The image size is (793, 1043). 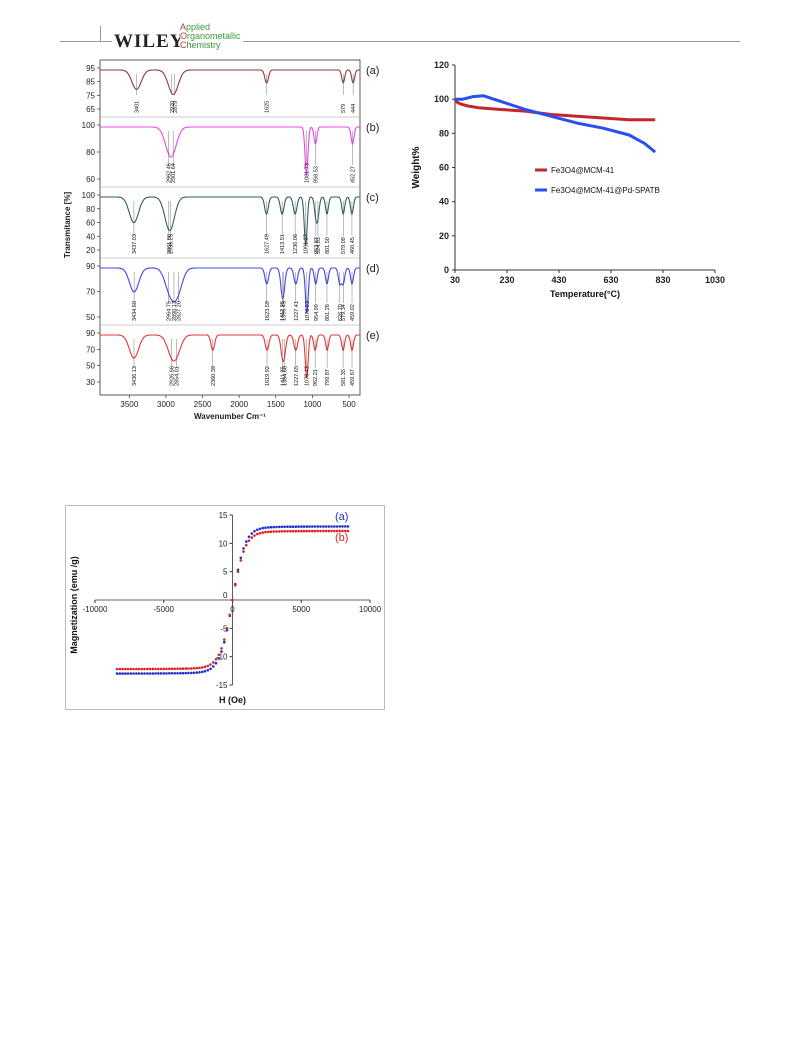 I want to click on legend-label: Fe3O4@MCM-41@Pd-SPATB, so click(x=605, y=190).